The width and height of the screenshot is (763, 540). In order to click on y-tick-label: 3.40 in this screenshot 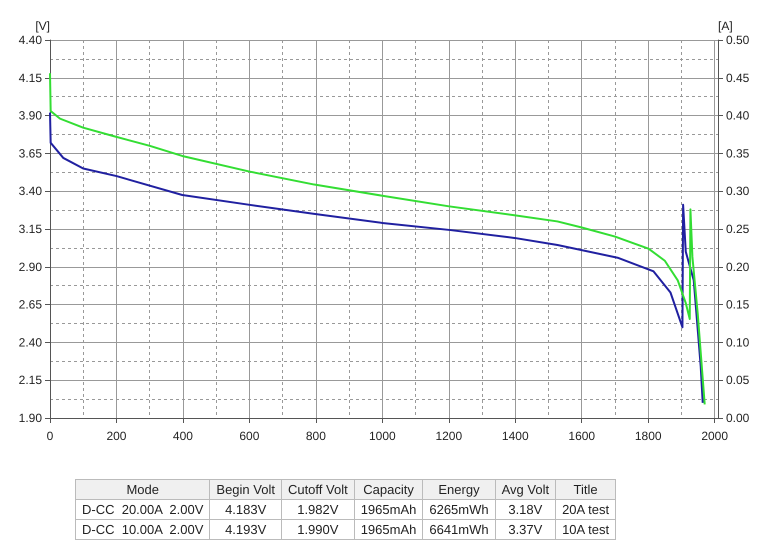, I will do `click(30, 191)`.